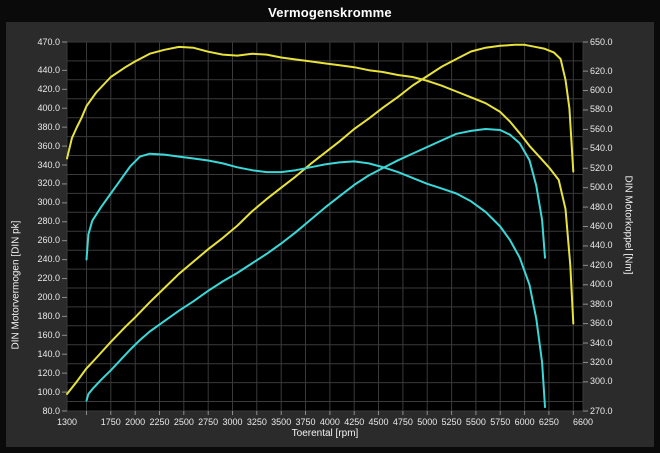 The width and height of the screenshot is (660, 453). Describe the element at coordinates (601, 109) in the screenshot. I see `right-axis-tick-label: 580.0` at that location.